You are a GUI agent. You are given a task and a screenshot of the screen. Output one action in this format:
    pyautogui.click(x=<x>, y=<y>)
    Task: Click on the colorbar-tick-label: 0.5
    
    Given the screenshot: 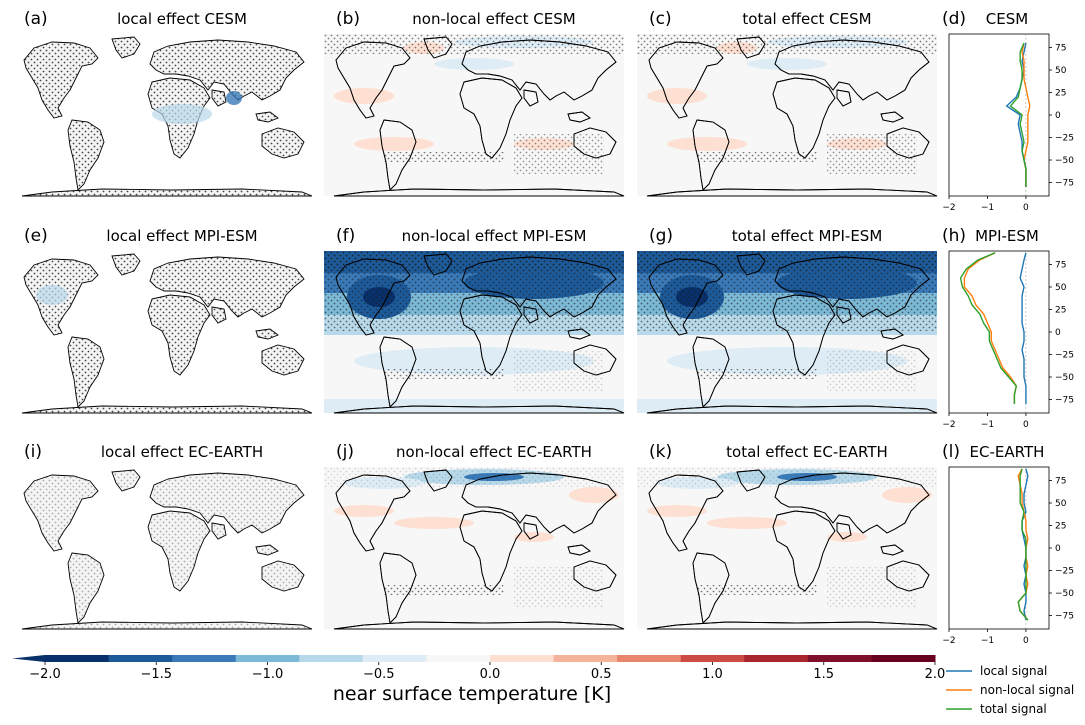 What is the action you would take?
    pyautogui.click(x=601, y=674)
    